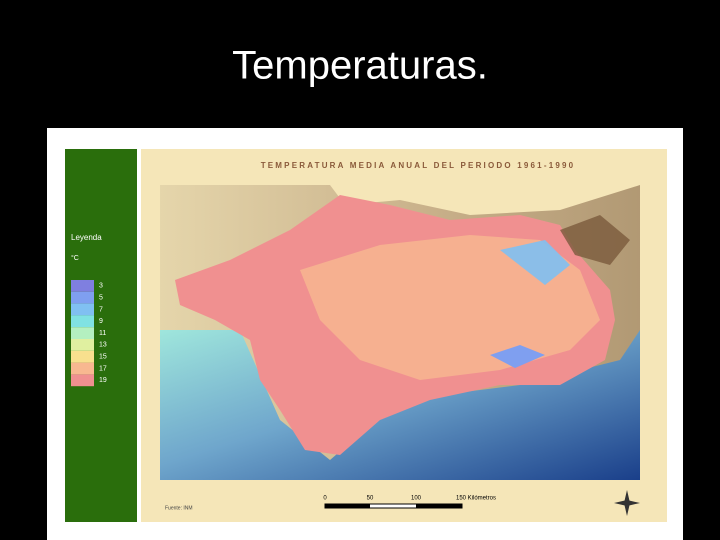  I want to click on legend-label: 19, so click(103, 380).